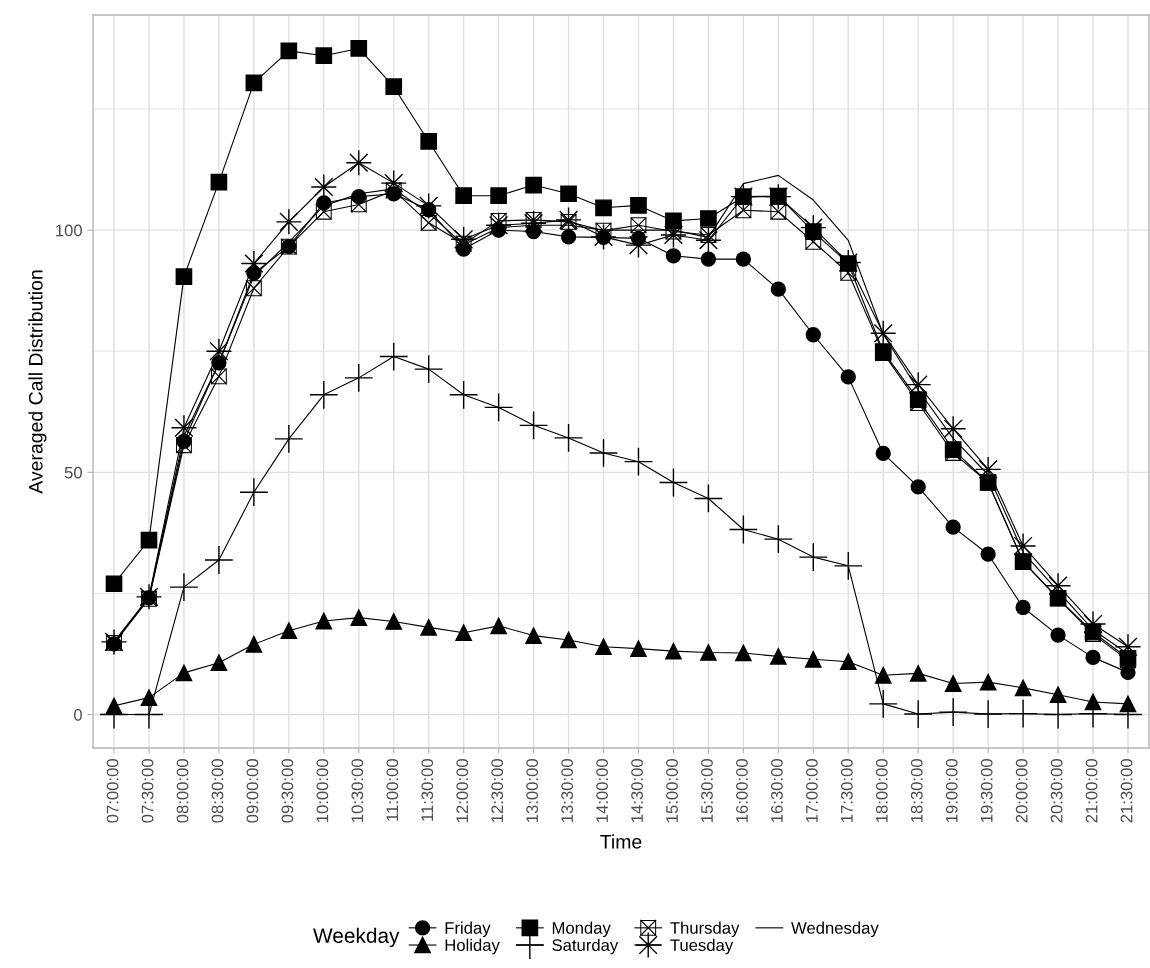  What do you see at coordinates (357, 790) in the screenshot?
I see `x-tick-label: 10:30:00` at bounding box center [357, 790].